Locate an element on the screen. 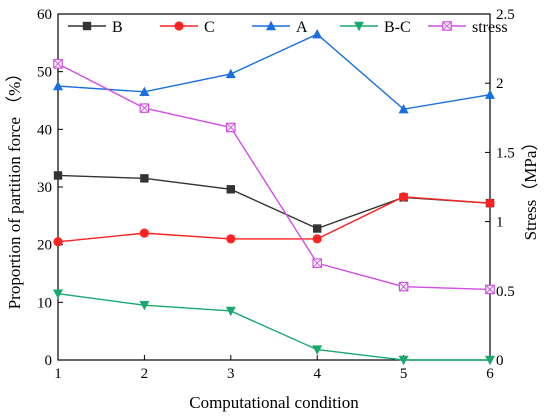  left-y-tick-label: 10 is located at coordinates (44, 303).